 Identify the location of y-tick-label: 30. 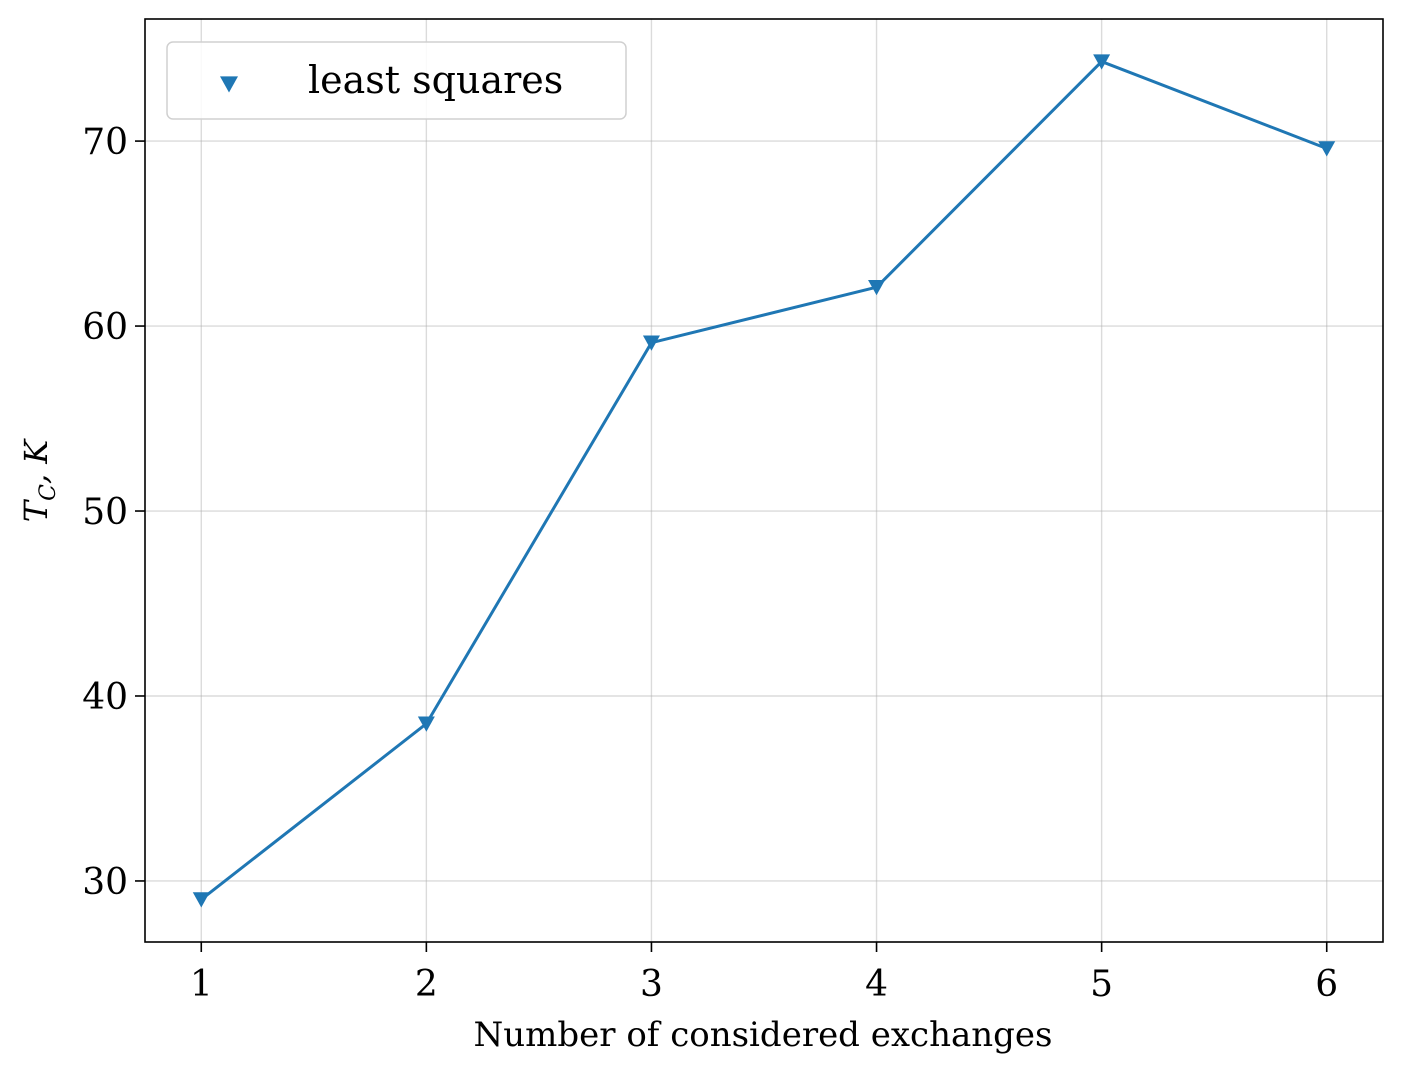
(105, 882).